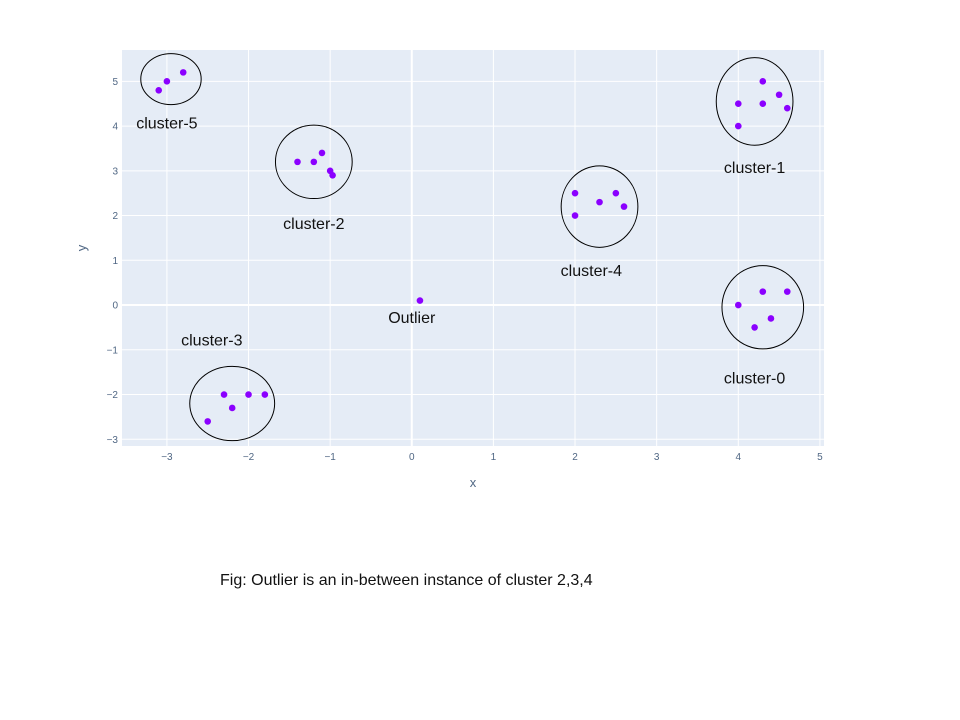 This screenshot has width=960, height=720. I want to click on annotation-cluster-4: cluster-4, so click(591, 271).